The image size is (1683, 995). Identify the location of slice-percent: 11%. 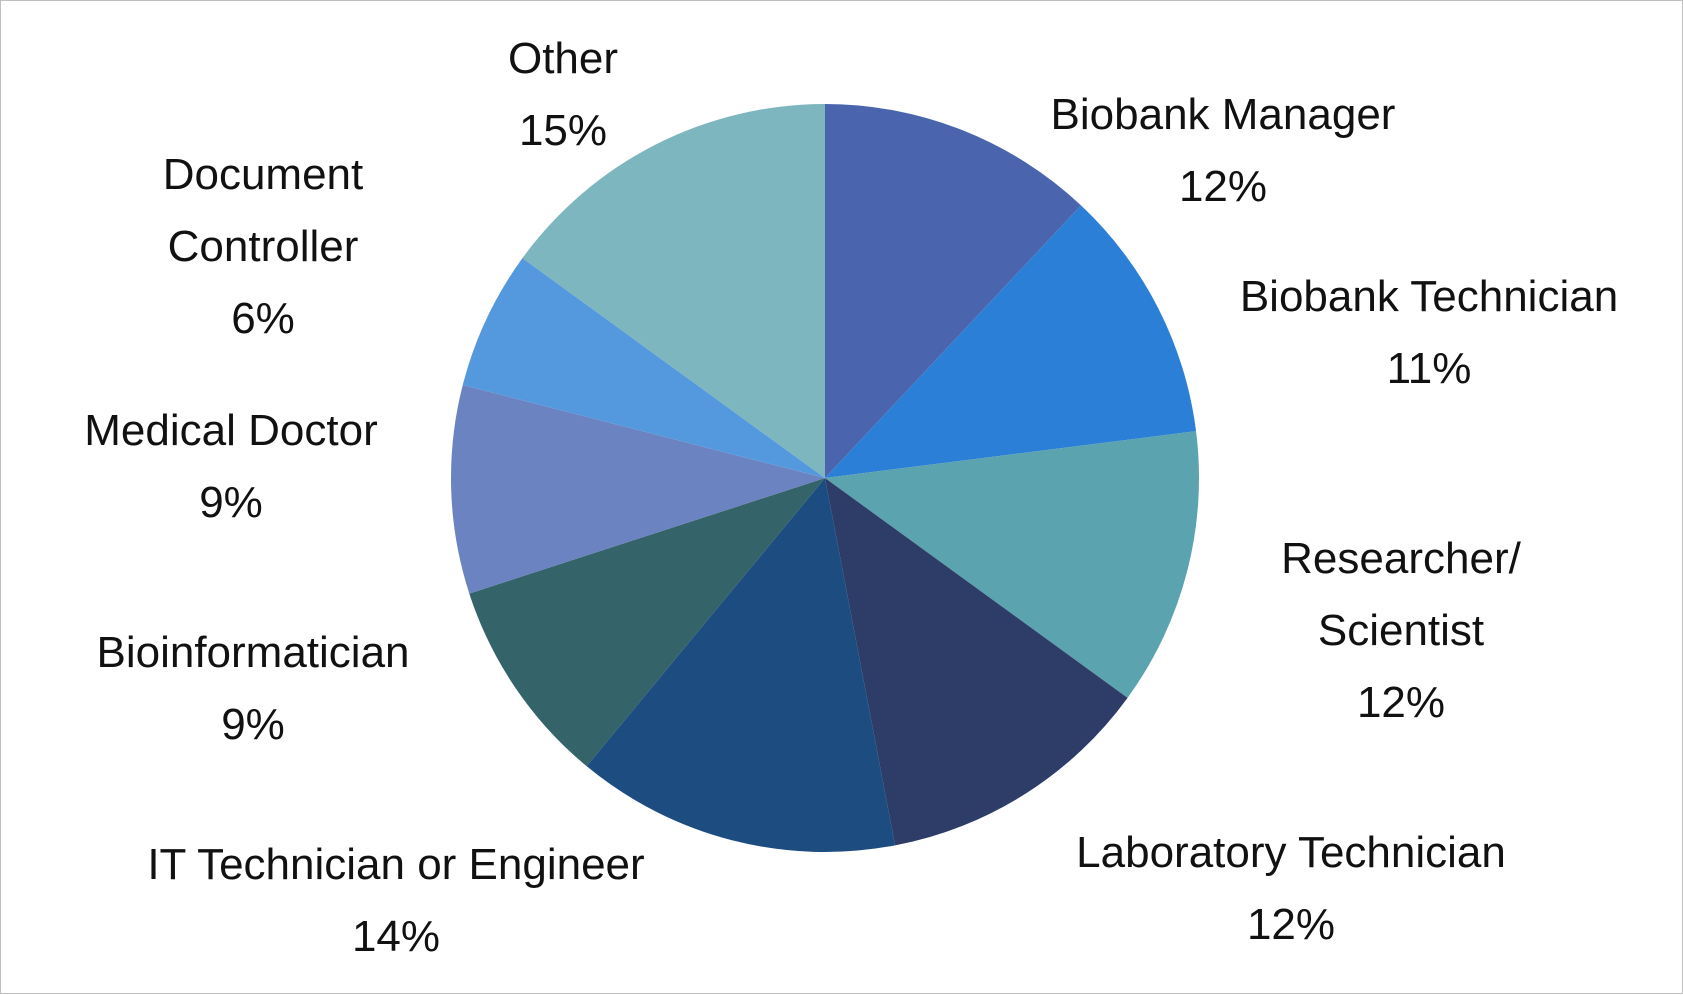
(1429, 368).